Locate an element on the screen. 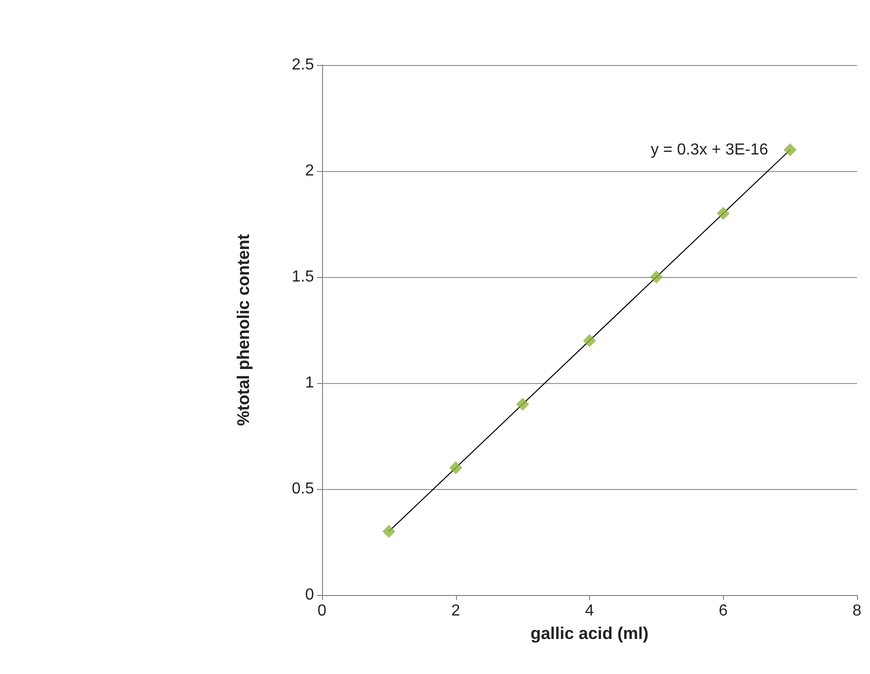 The width and height of the screenshot is (870, 674). x-axis-title: gallic acid (ml) is located at coordinates (589, 633).